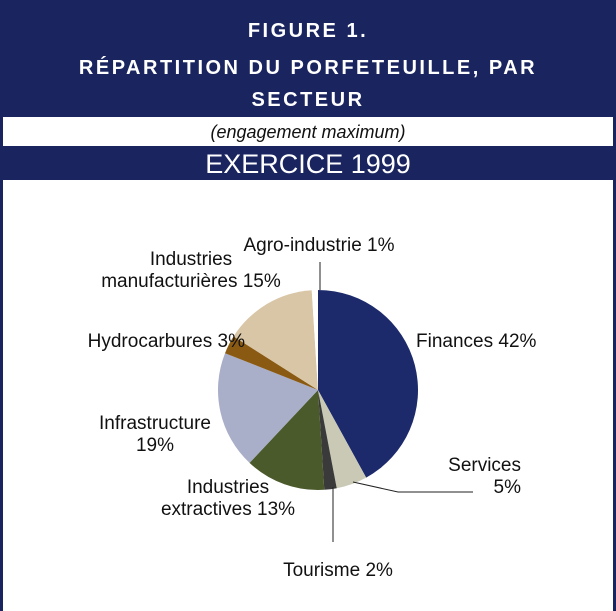 The width and height of the screenshot is (616, 611). I want to click on slice-label: Industries extractives 13%, so click(228, 499).